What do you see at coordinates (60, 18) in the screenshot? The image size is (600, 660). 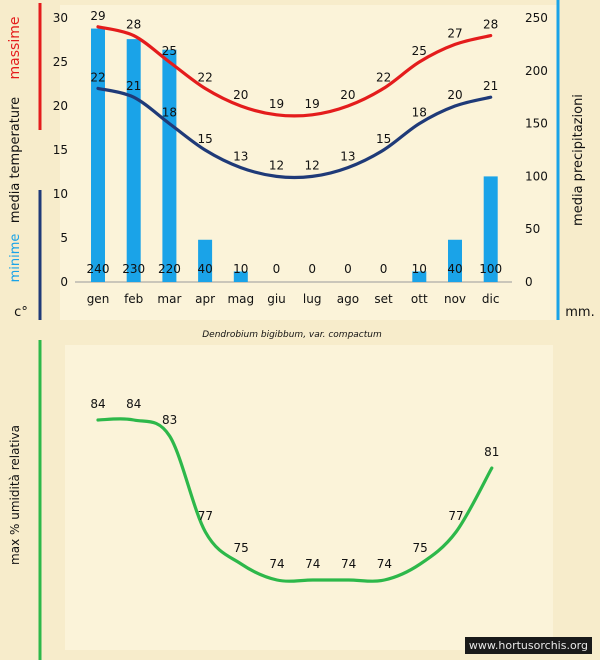 I see `left-tick-label: 30` at bounding box center [60, 18].